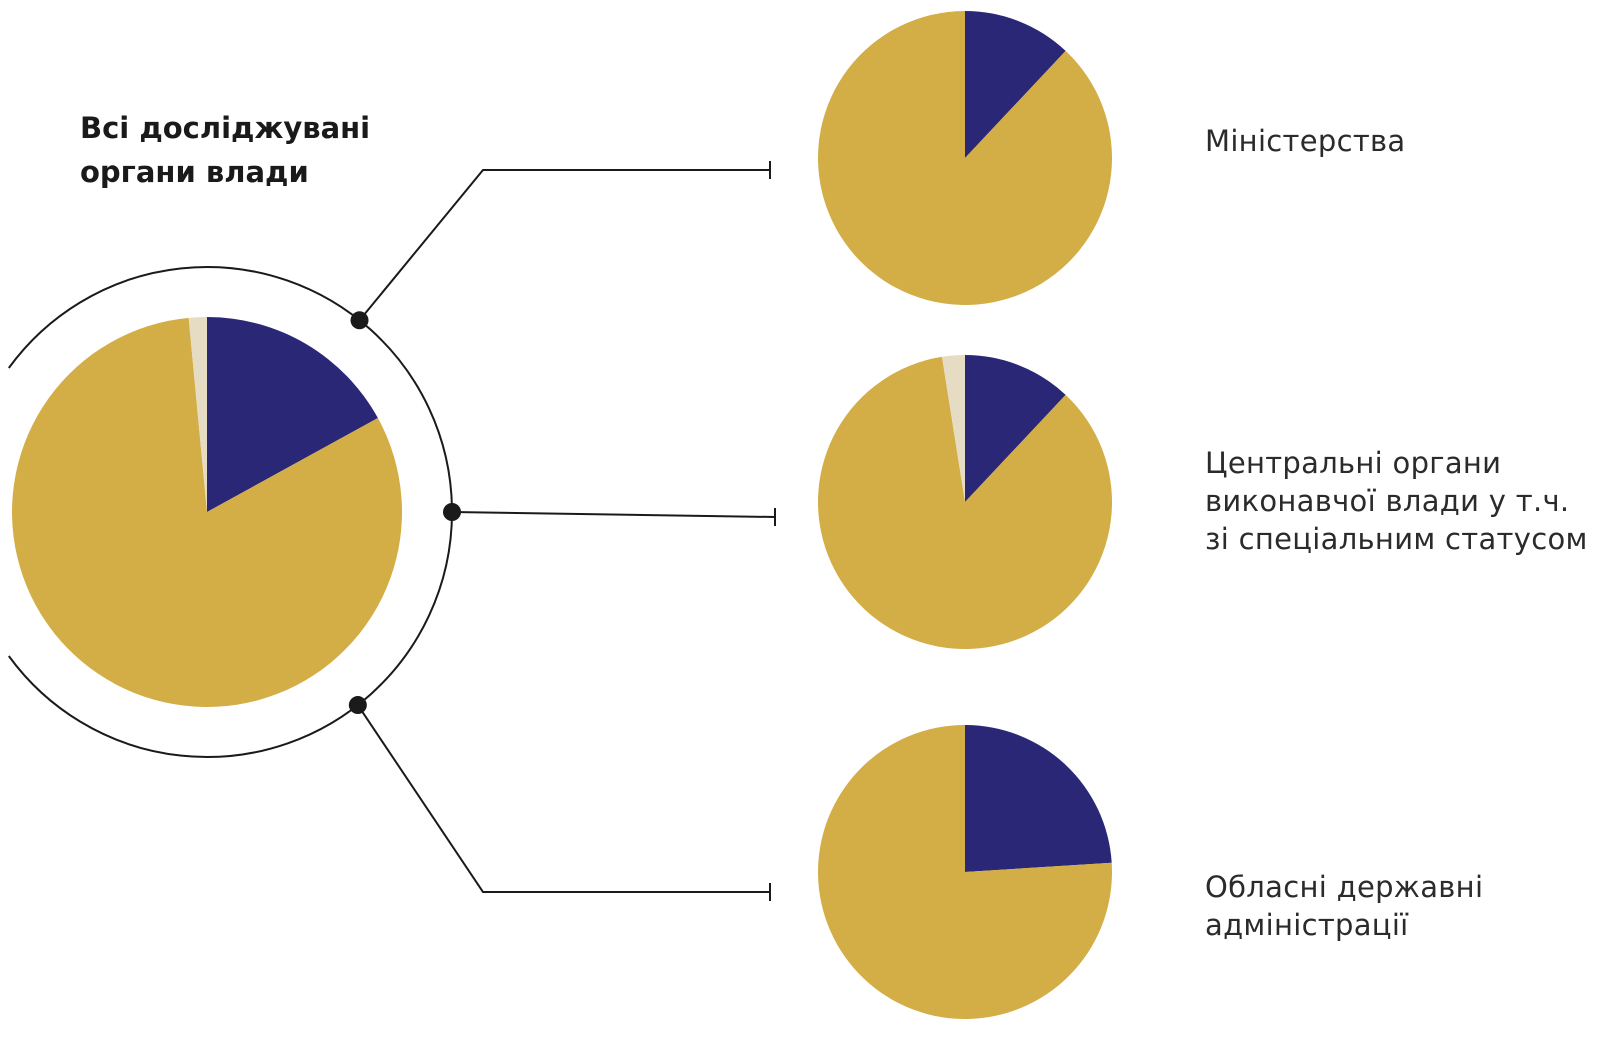 This screenshot has width=1616, height=1046. What do you see at coordinates (1387, 501) in the screenshot?
I see `label-line: виконавчої влади у т.ч.` at bounding box center [1387, 501].